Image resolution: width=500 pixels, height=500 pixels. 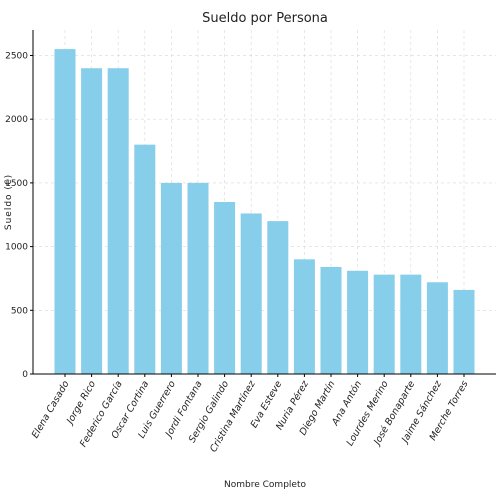 What do you see at coordinates (51, 409) in the screenshot?
I see `x-tick-label: Elena Casado` at bounding box center [51, 409].